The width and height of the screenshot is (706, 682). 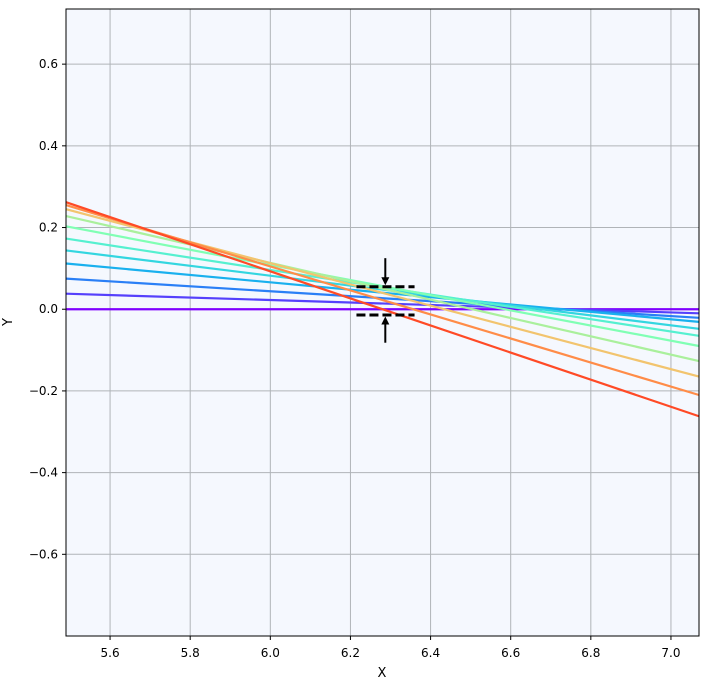 I want to click on y-tick-label: 0.4, so click(x=48, y=146).